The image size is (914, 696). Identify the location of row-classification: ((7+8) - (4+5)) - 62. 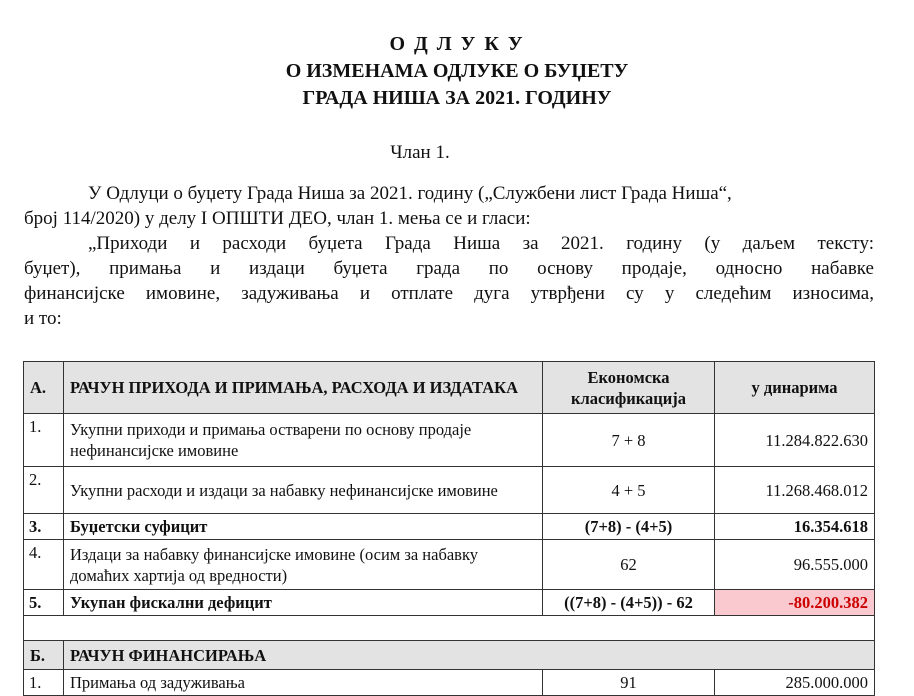
(628, 602).